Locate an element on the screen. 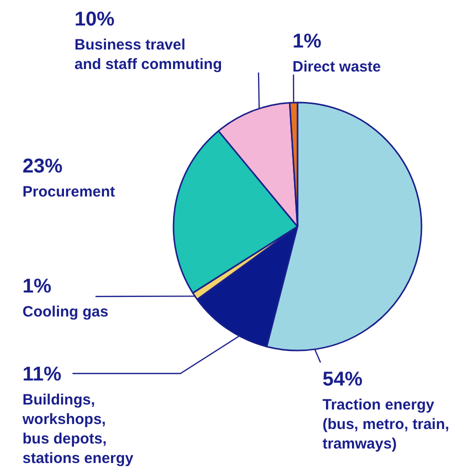  slice-label: Direct waste is located at coordinates (336, 67).